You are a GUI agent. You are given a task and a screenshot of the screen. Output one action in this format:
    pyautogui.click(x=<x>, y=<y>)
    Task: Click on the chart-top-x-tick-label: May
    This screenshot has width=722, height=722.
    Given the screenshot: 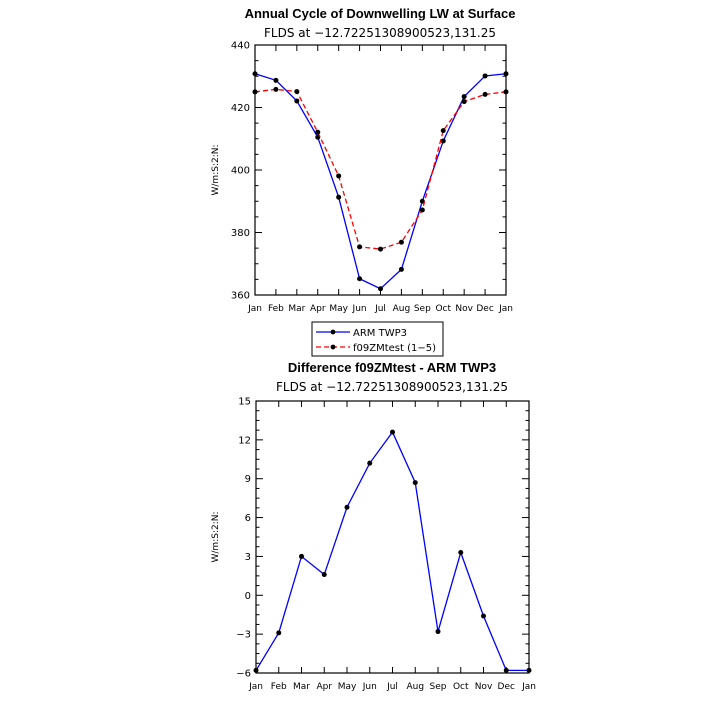 What is the action you would take?
    pyautogui.click(x=338, y=309)
    